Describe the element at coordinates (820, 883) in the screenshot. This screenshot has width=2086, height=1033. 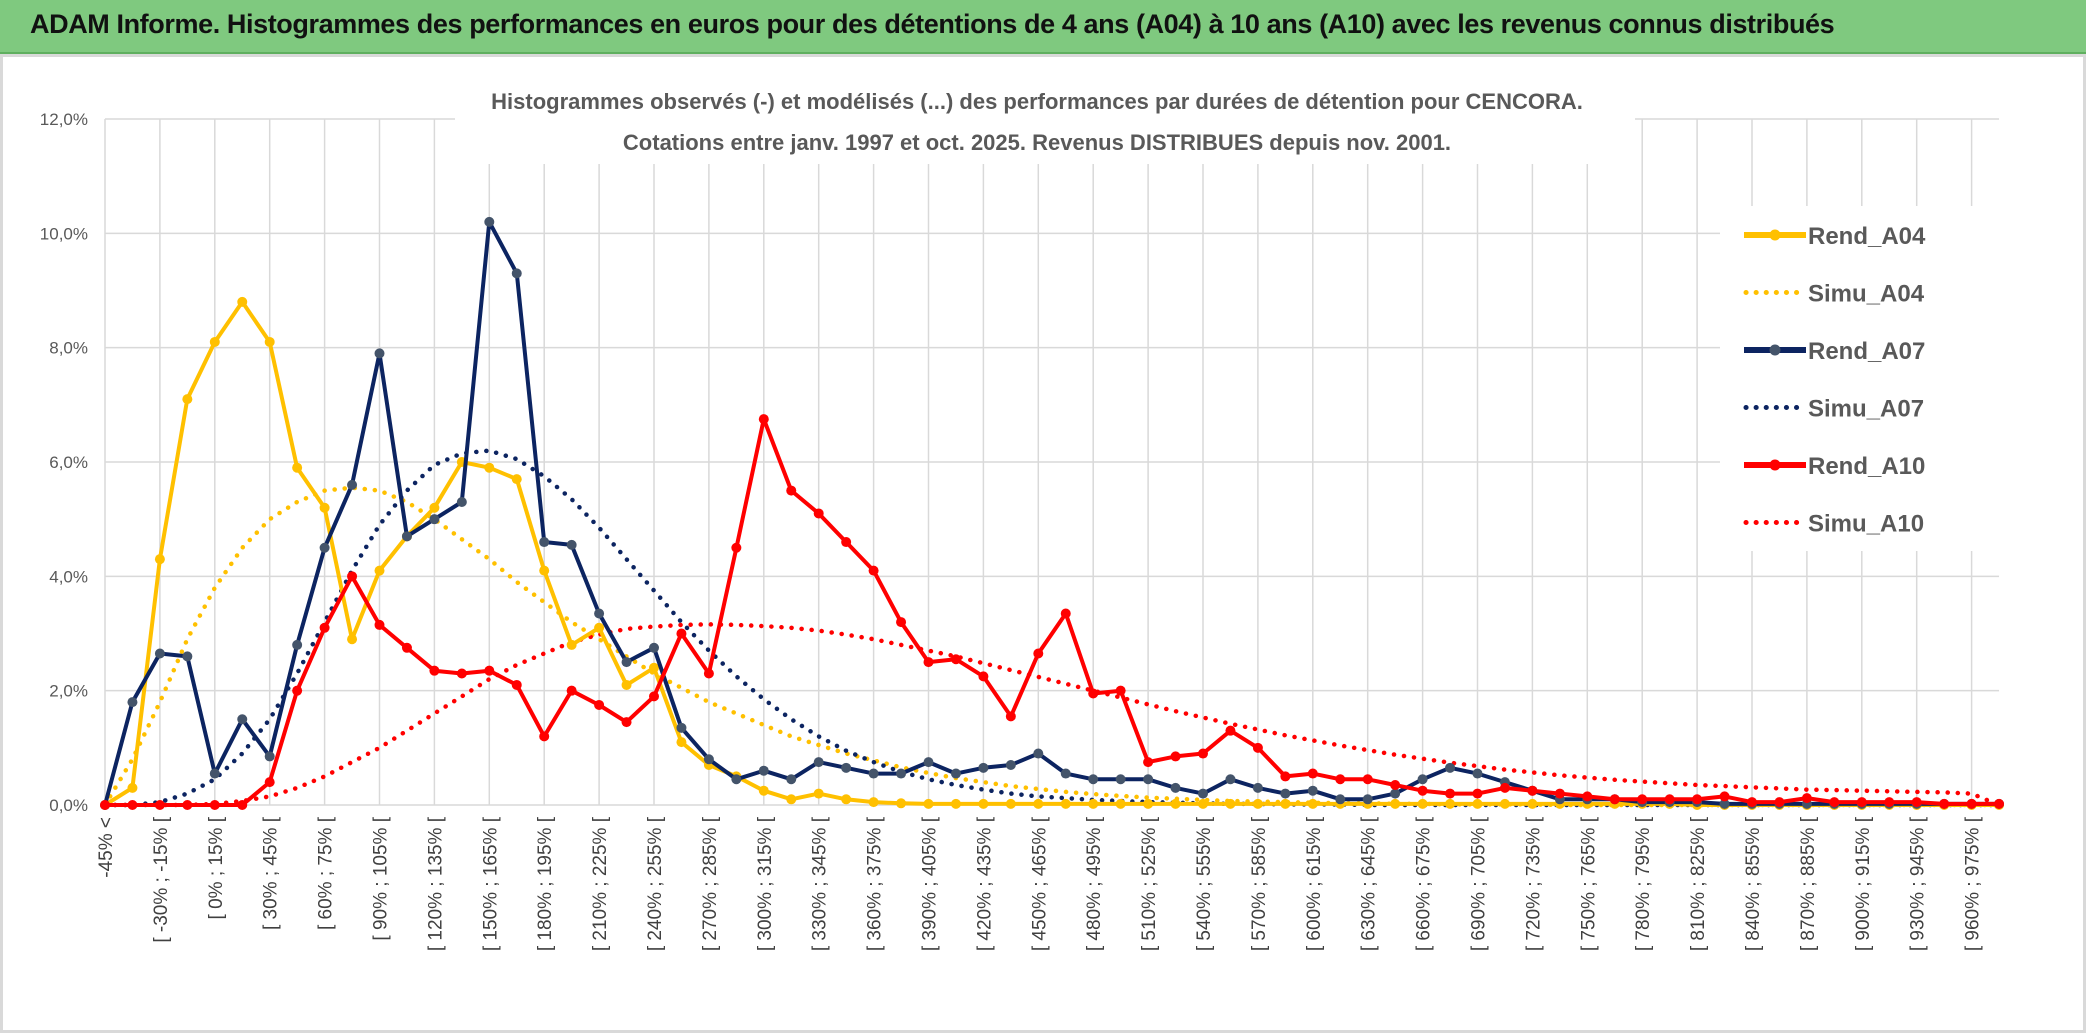
I see `x-tick-label: [ 330% ; 345% [` at that location.